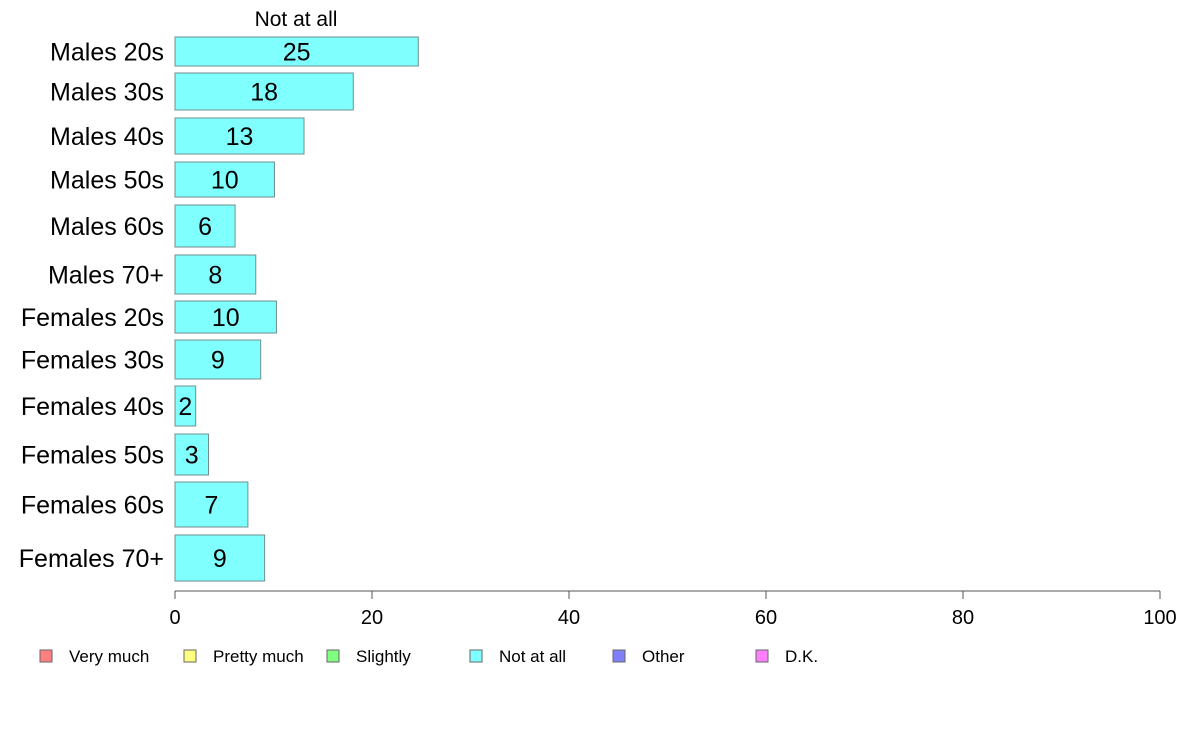 This screenshot has width=1188, height=736. I want to click on bar-value-label: 2, so click(185, 407).